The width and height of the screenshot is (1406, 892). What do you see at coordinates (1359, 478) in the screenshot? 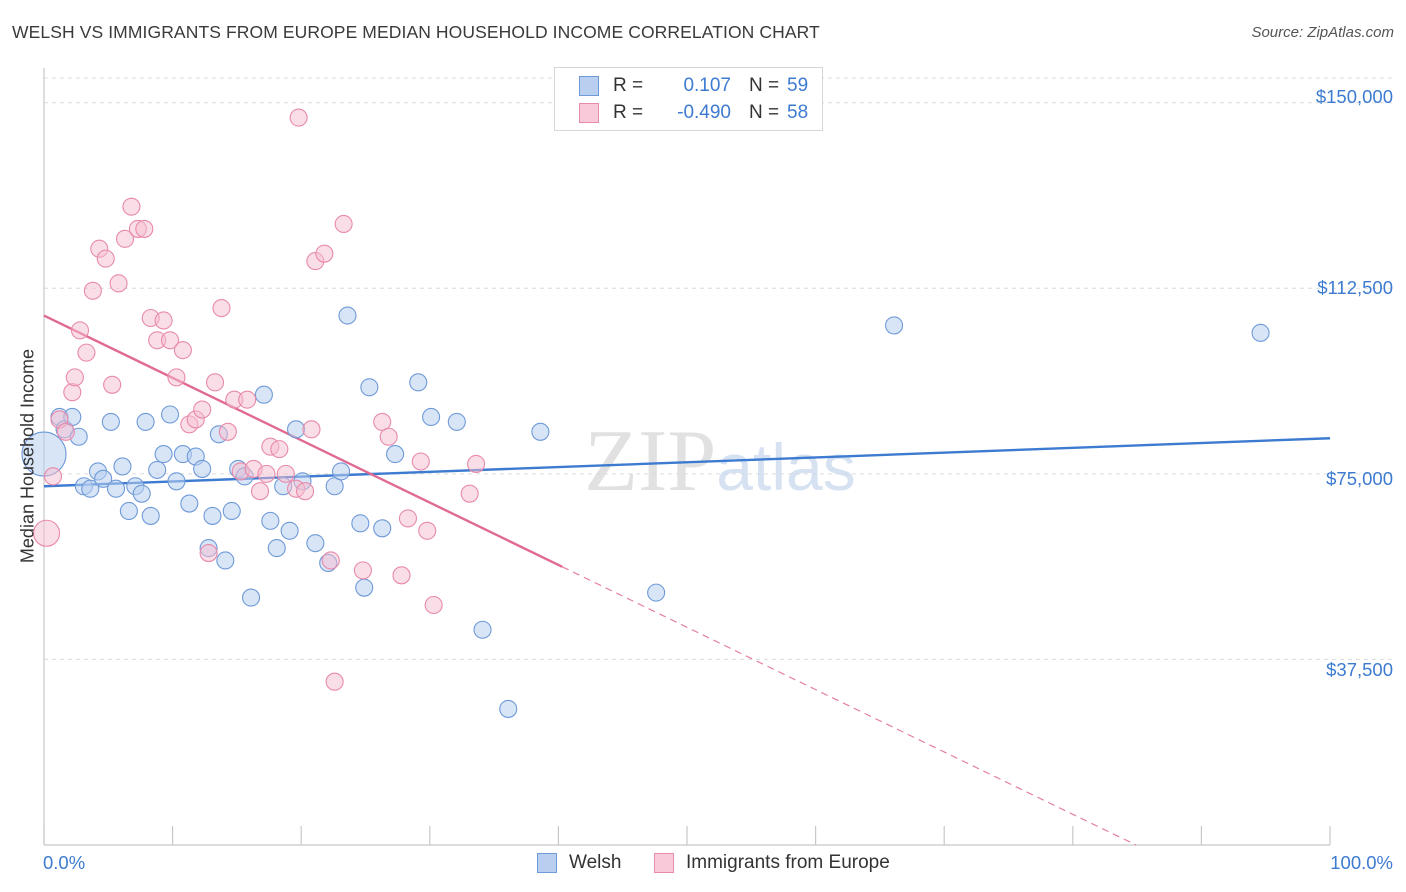
I see `y-tick-label: $75,000` at bounding box center [1359, 478].